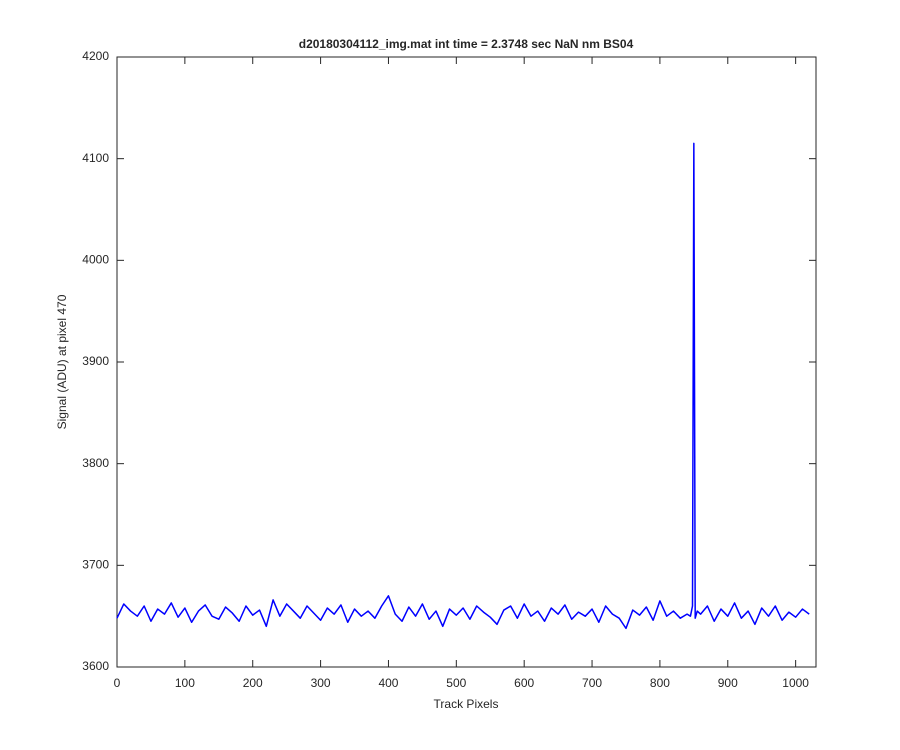  What do you see at coordinates (456, 683) in the screenshot?
I see `x-tick-label: 500` at bounding box center [456, 683].